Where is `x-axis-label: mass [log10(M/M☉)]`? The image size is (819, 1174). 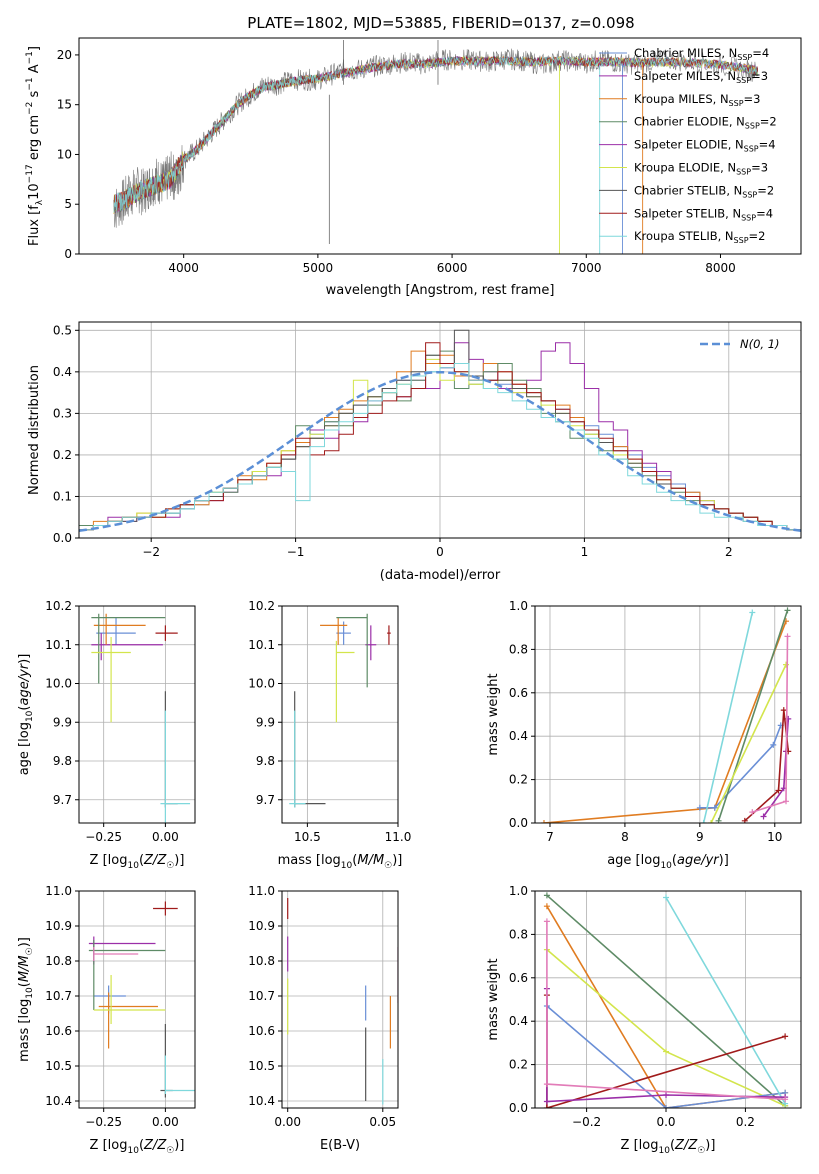
x-axis-label: mass [log10(M/M☉)] is located at coordinates (340, 862).